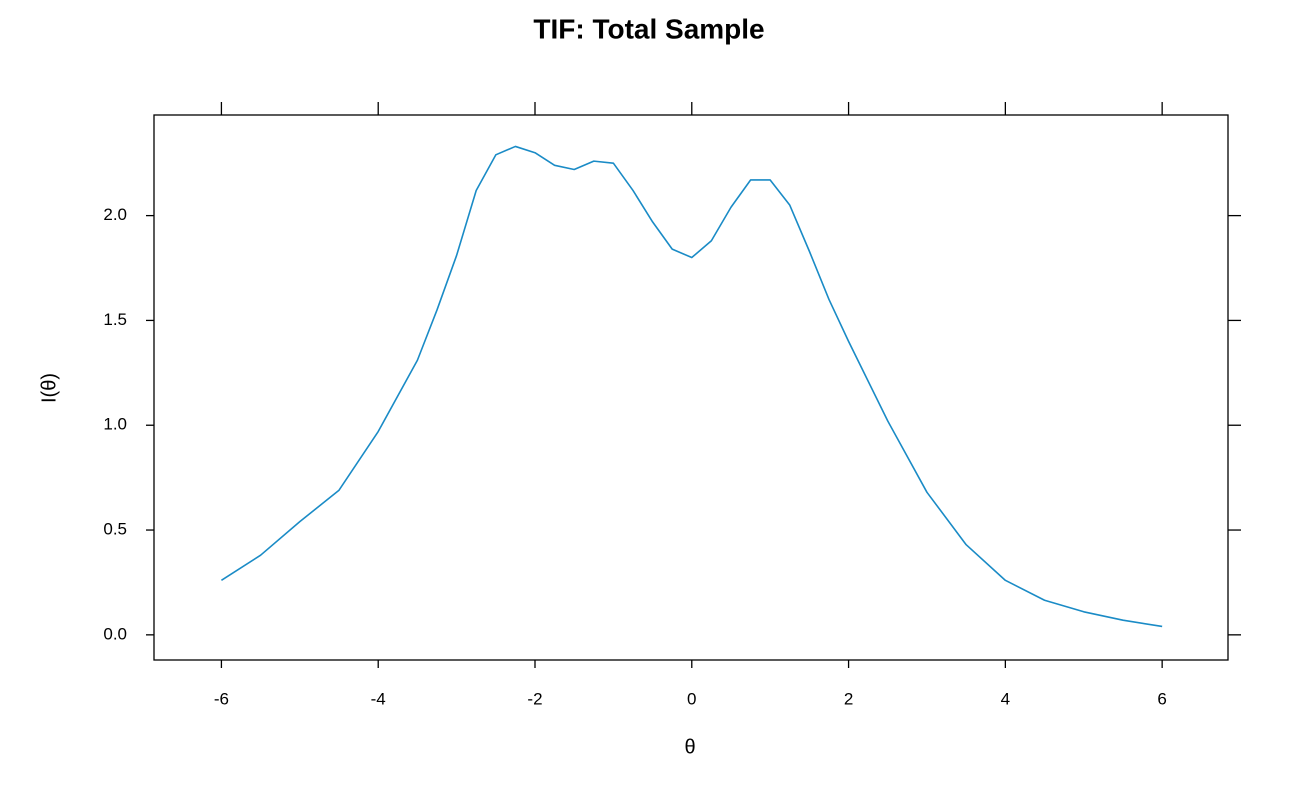 This screenshot has width=1300, height=802. I want to click on y-tick-label: 1.0, so click(115, 424).